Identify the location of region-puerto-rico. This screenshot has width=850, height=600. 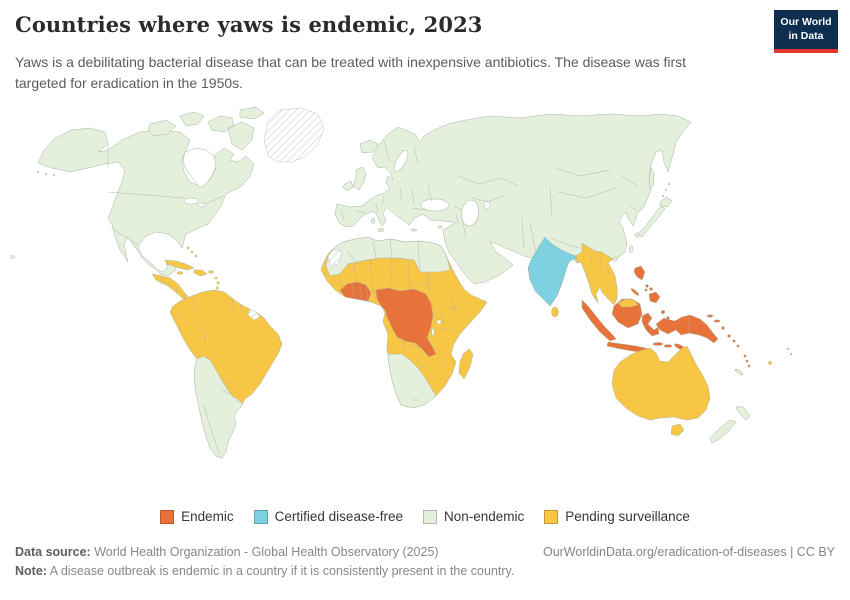
(211, 272).